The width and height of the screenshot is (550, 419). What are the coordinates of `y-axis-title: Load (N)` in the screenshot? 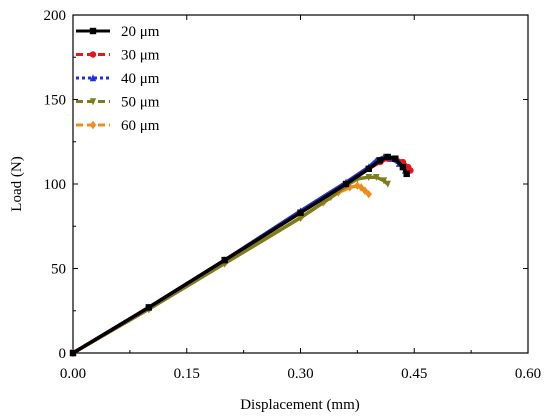 It's located at (17, 183).